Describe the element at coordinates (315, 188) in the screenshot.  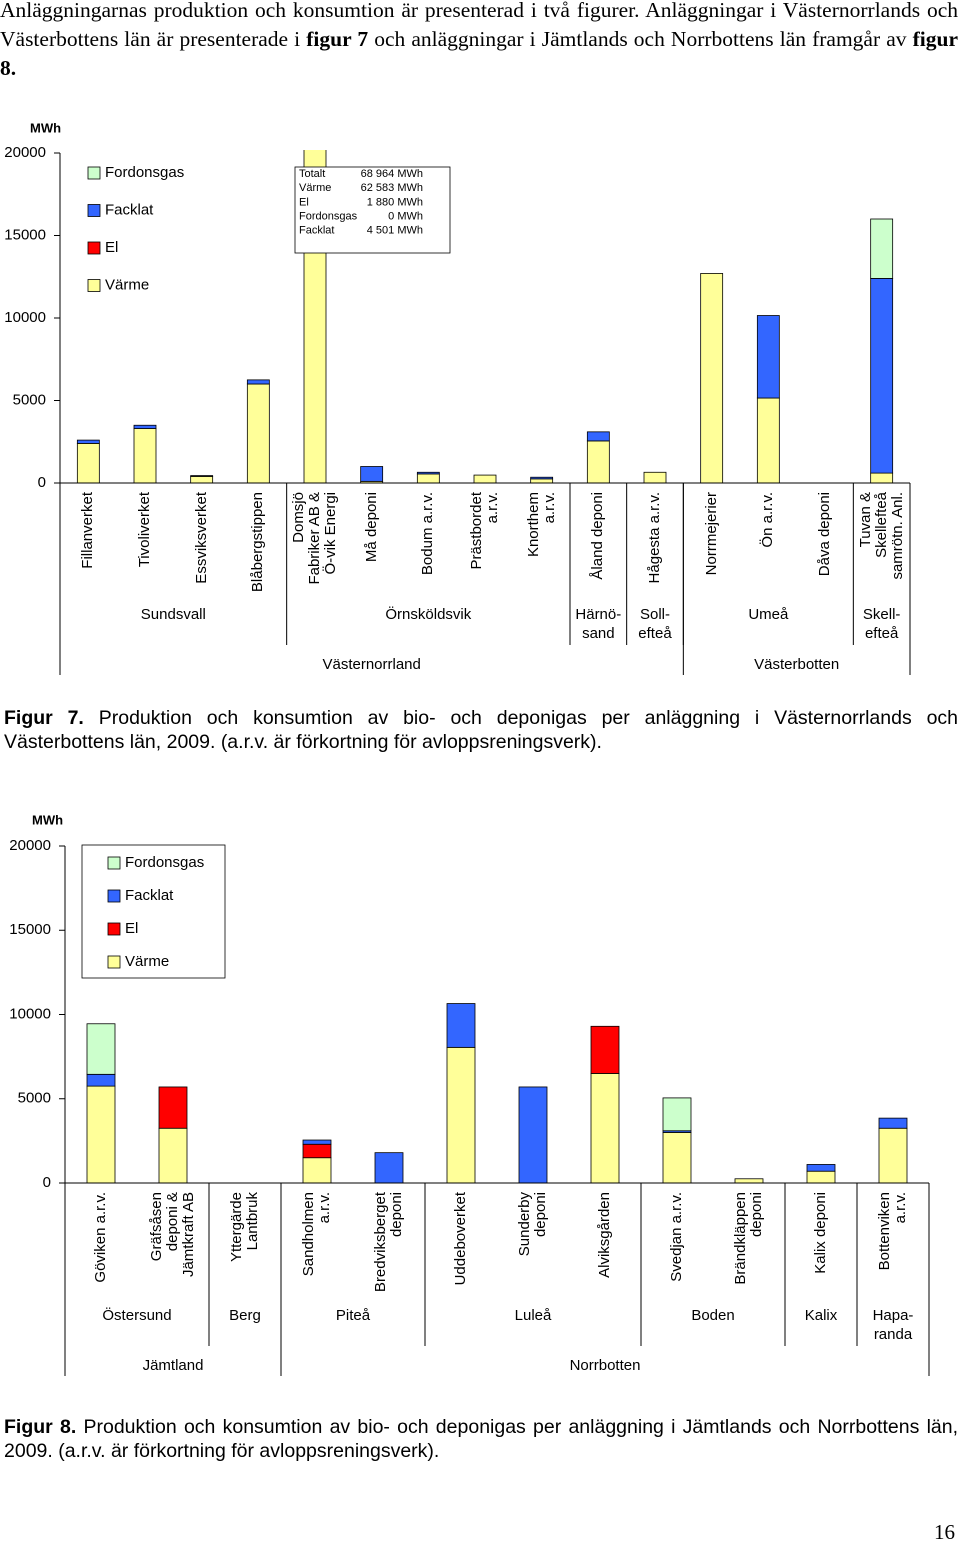
I see `annotation-label: Värme` at that location.